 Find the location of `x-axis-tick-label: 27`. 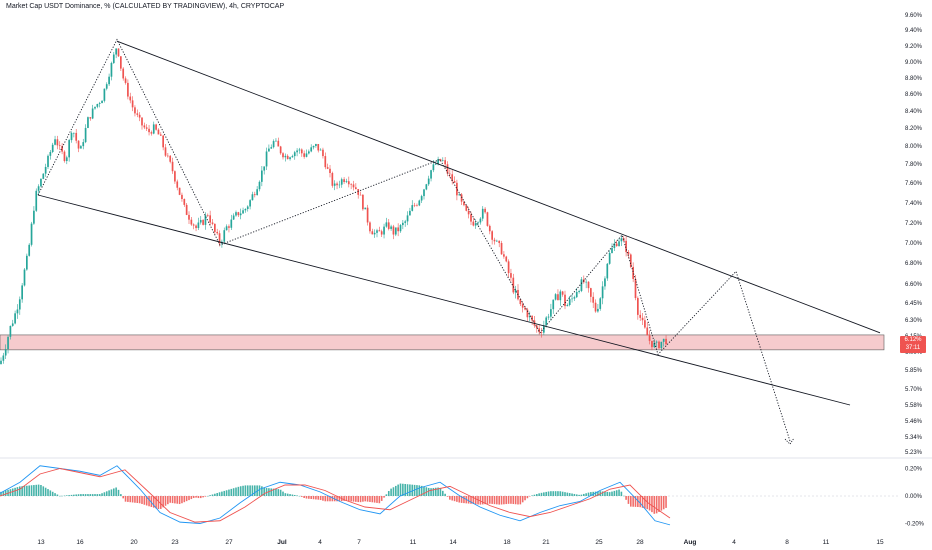

x-axis-tick-label: 27 is located at coordinates (229, 542).